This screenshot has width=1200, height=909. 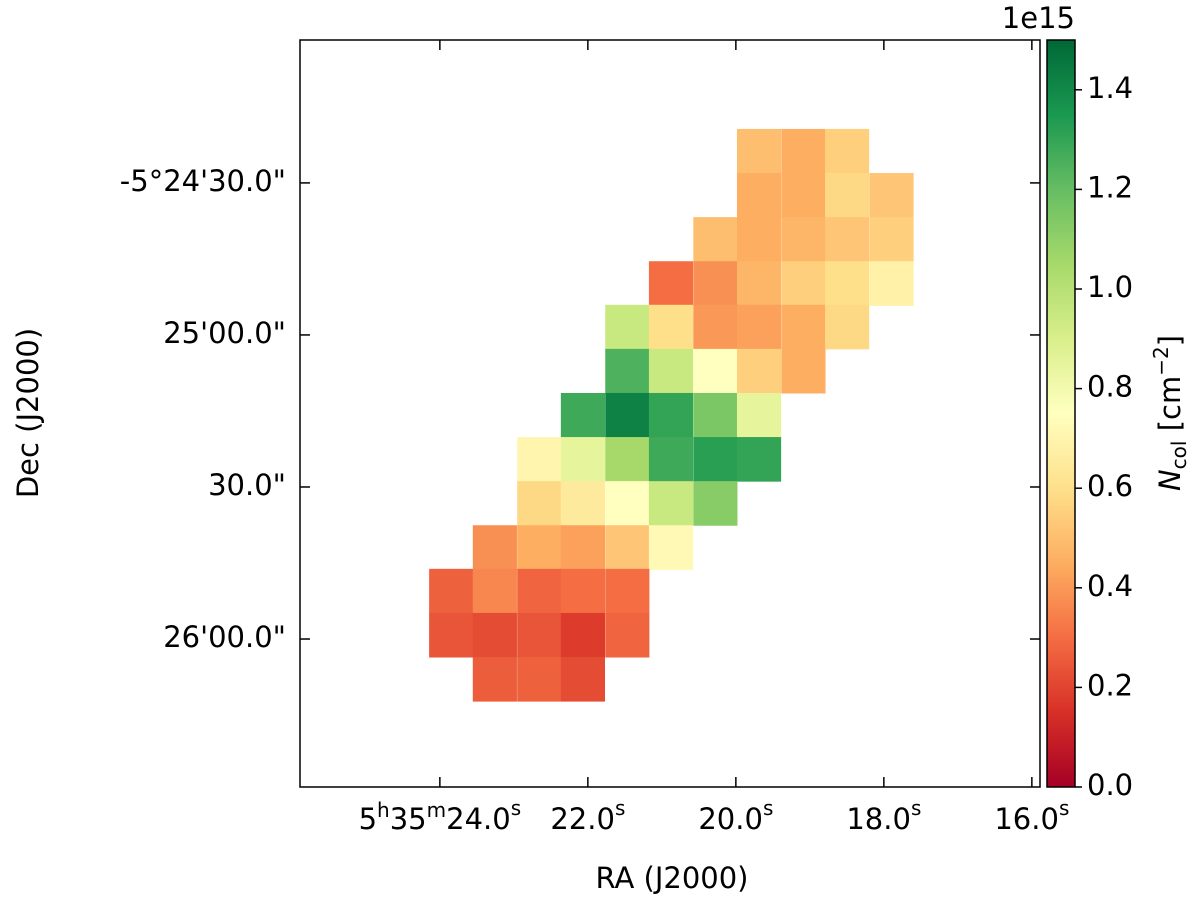 I want to click on colorbar-tick-label: 1.2, so click(x=1110, y=187).